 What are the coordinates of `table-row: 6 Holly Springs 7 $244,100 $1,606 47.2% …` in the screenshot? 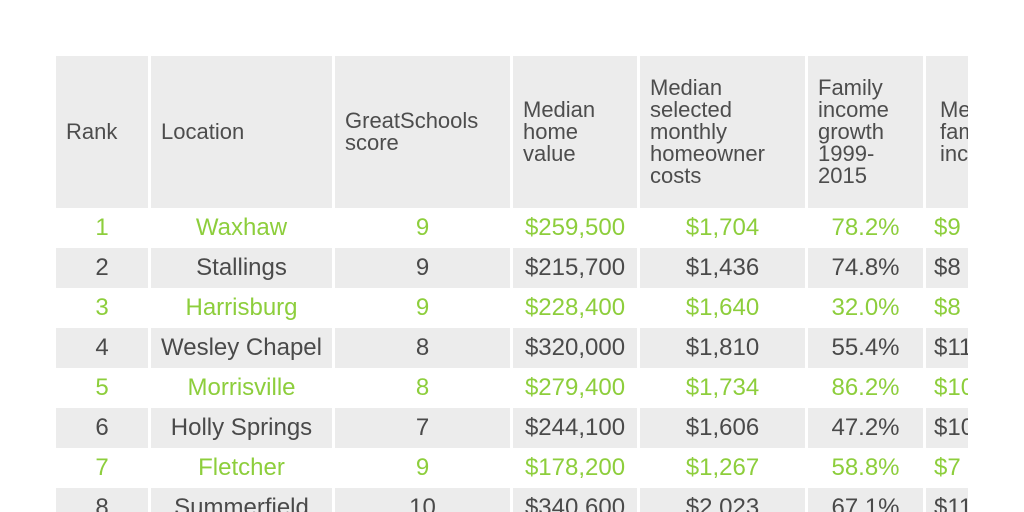 It's located at (512, 428).